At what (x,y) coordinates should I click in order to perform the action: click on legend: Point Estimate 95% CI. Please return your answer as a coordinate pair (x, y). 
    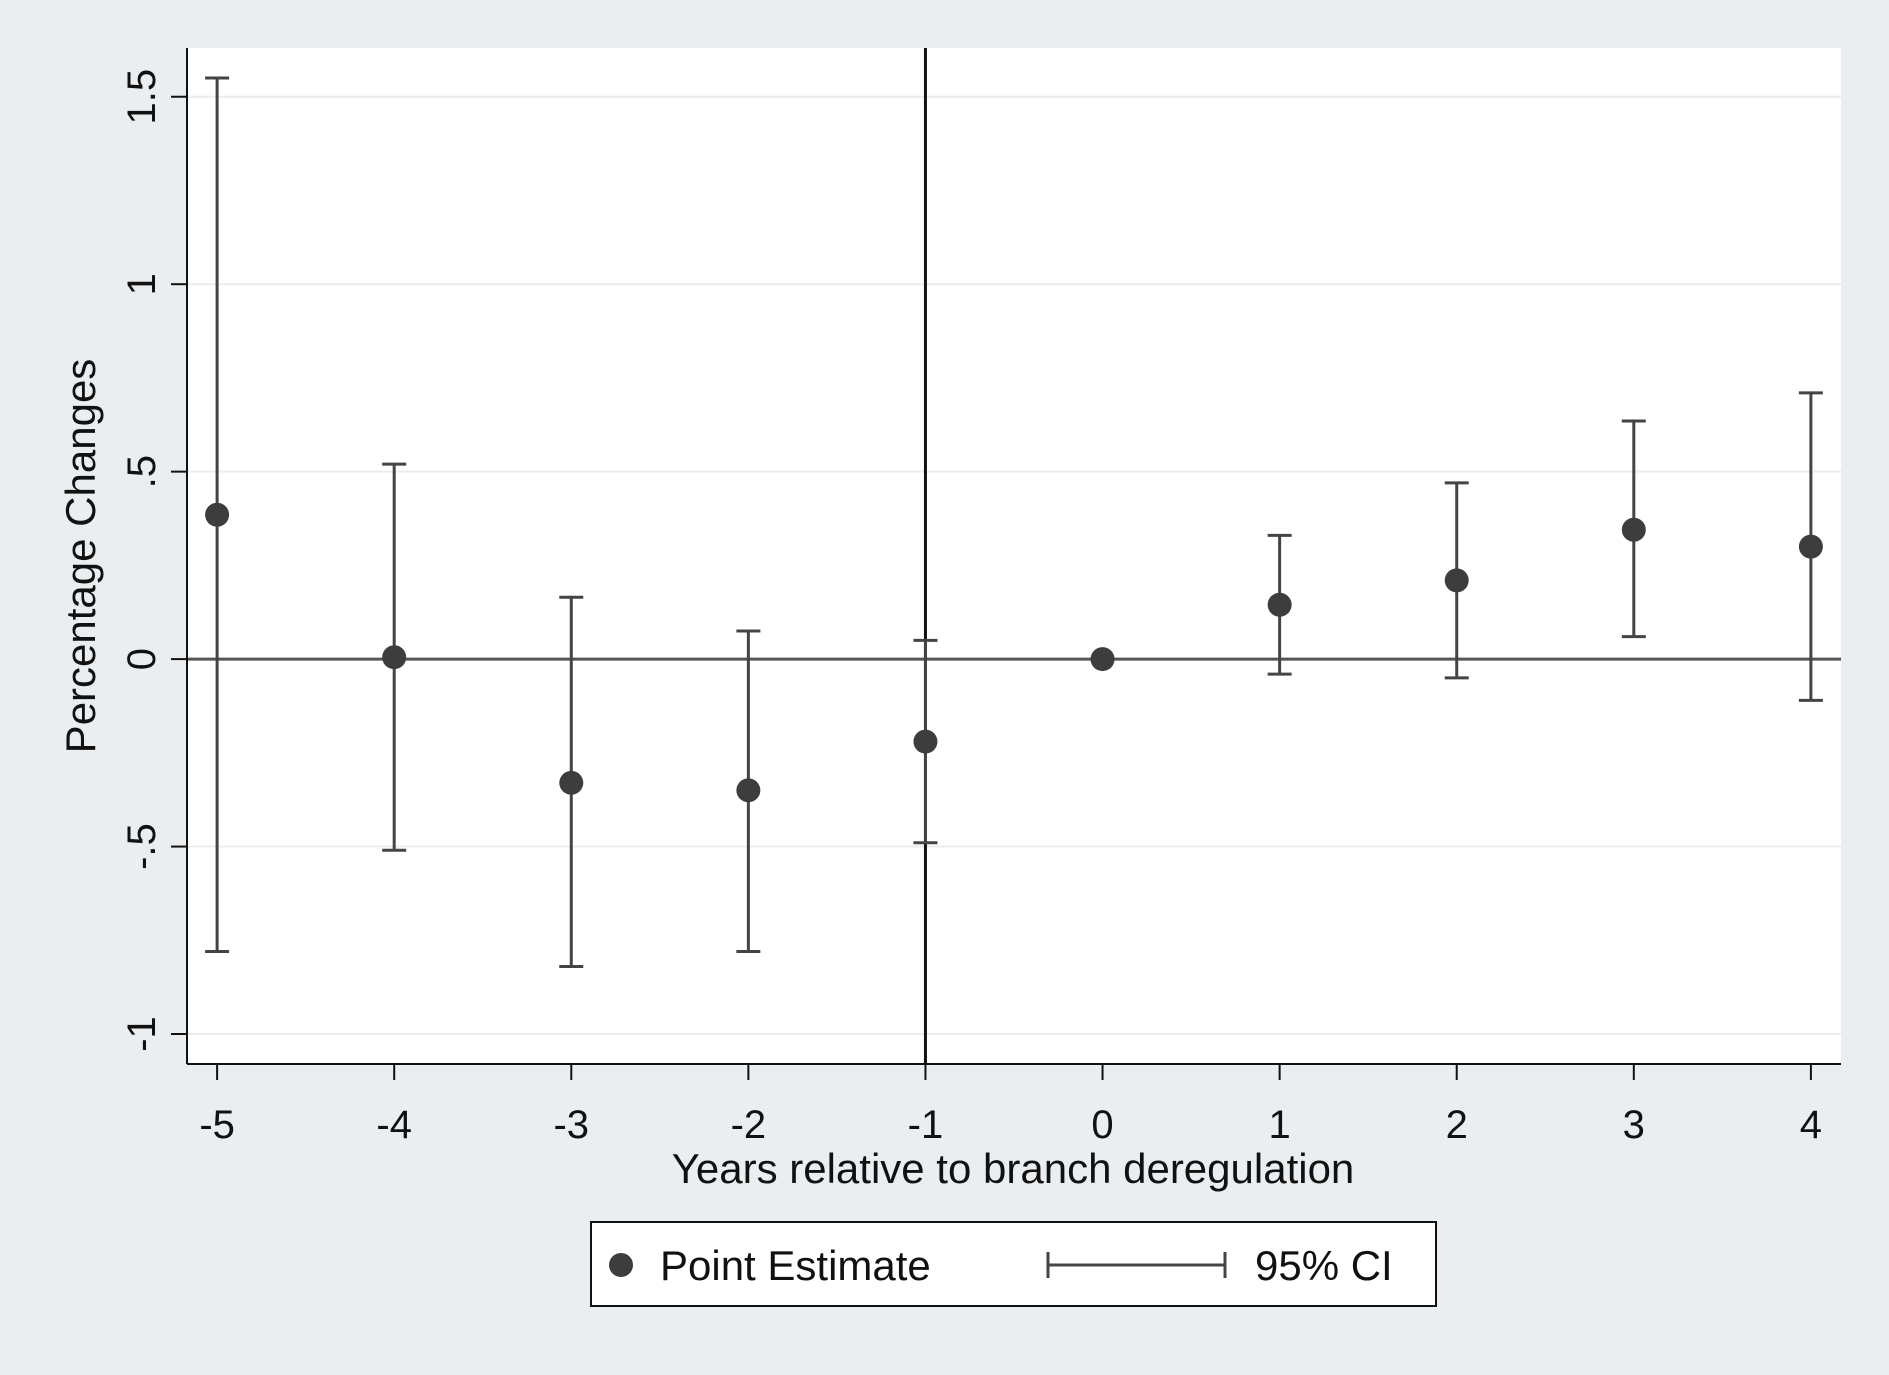
    Looking at the image, I should click on (1013, 1264).